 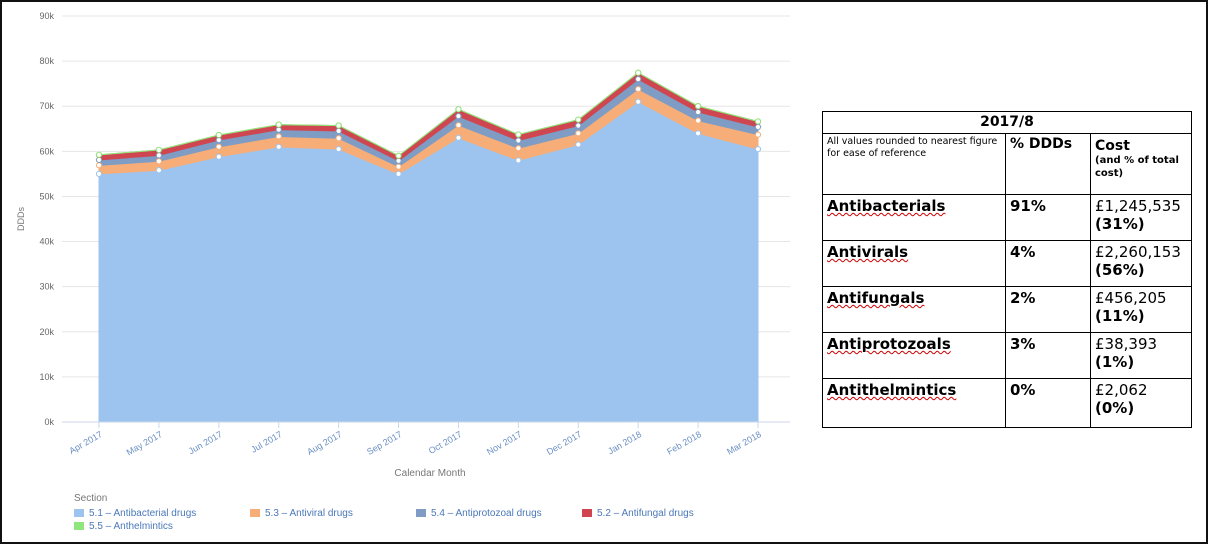 What do you see at coordinates (886, 206) in the screenshot?
I see `row-name-text: Antibacterials` at bounding box center [886, 206].